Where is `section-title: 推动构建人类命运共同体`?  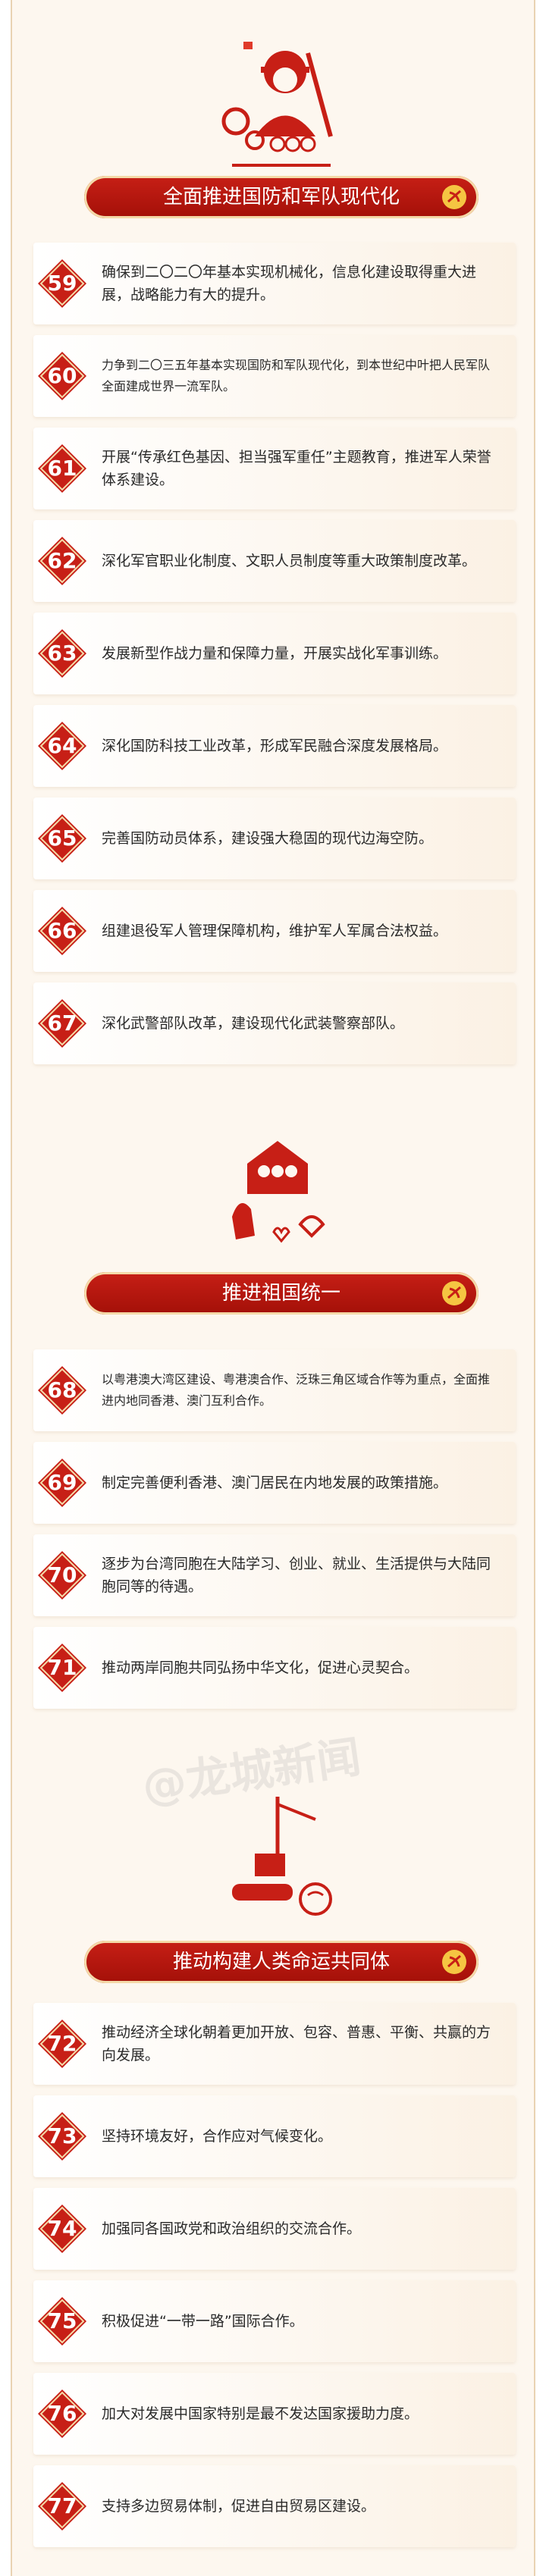 section-title: 推动构建人类命运共同体 is located at coordinates (281, 1962).